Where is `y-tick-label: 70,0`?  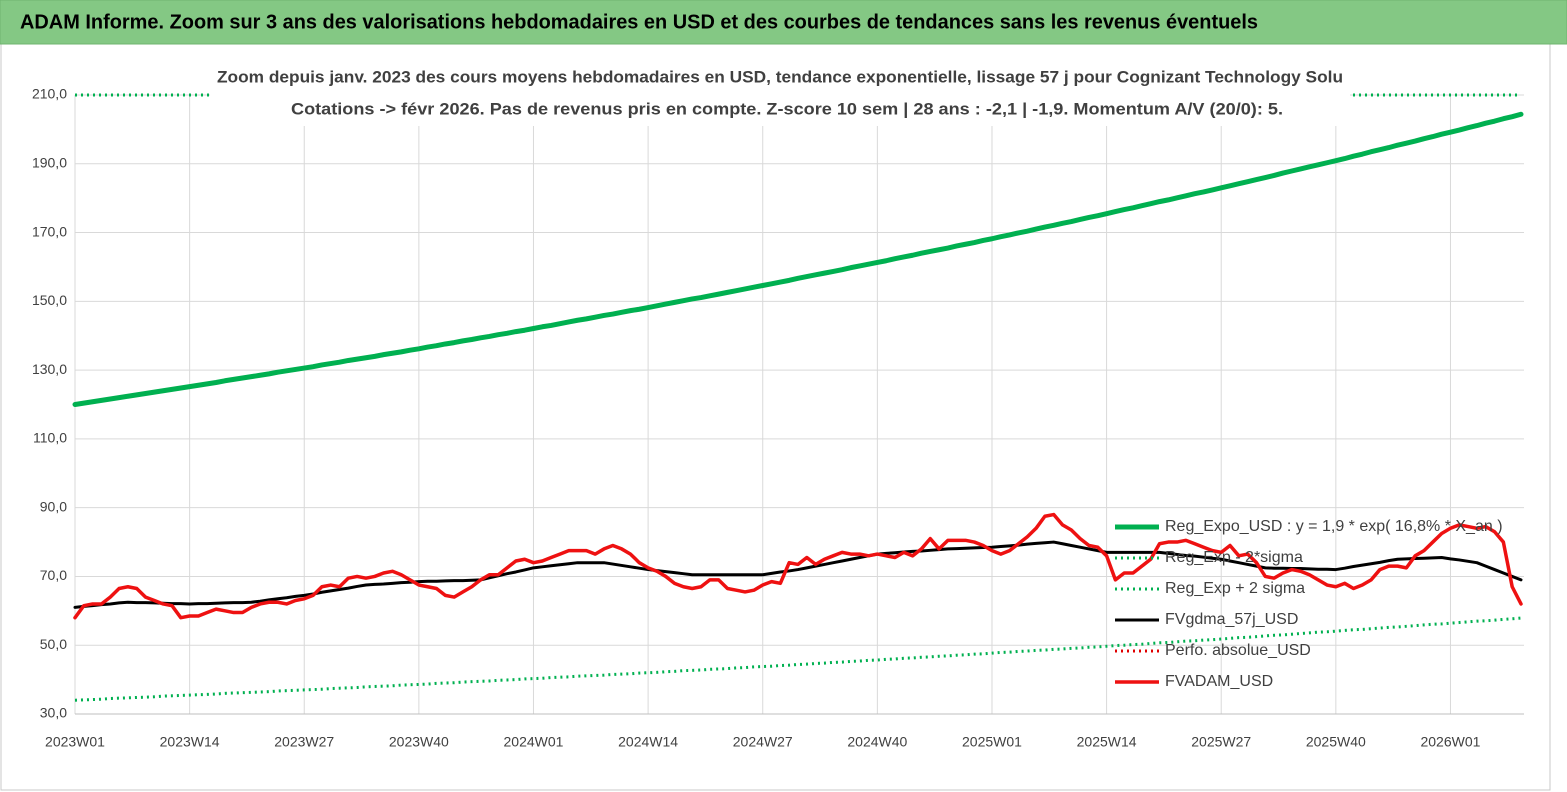 y-tick-label: 70,0 is located at coordinates (53, 575).